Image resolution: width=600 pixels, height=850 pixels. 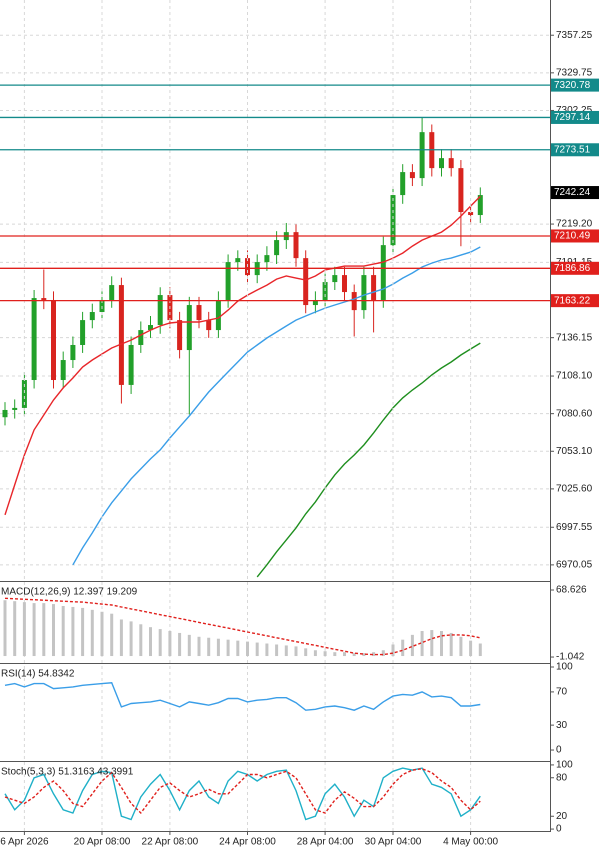 What do you see at coordinates (574, 72) in the screenshot?
I see `y-tick-label: 7329.75` at bounding box center [574, 72].